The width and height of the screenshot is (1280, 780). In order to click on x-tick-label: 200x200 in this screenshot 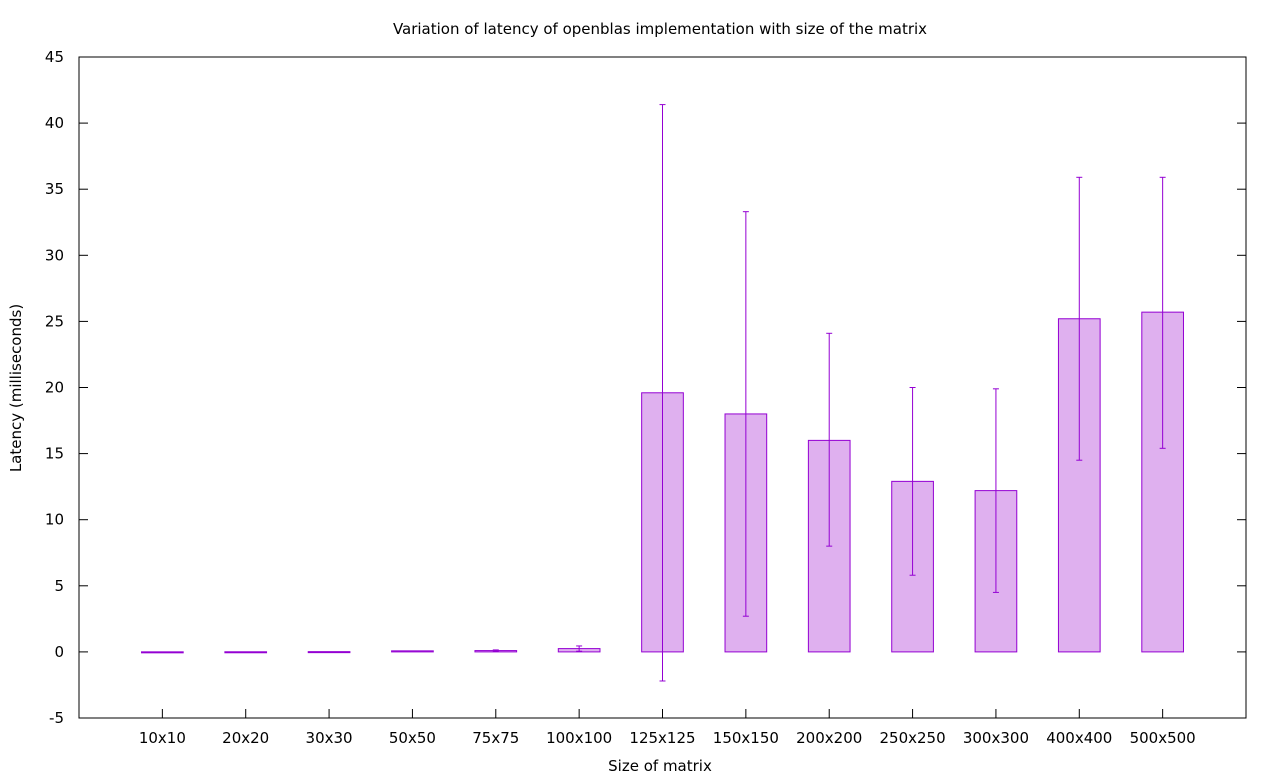, I will do `click(829, 738)`.